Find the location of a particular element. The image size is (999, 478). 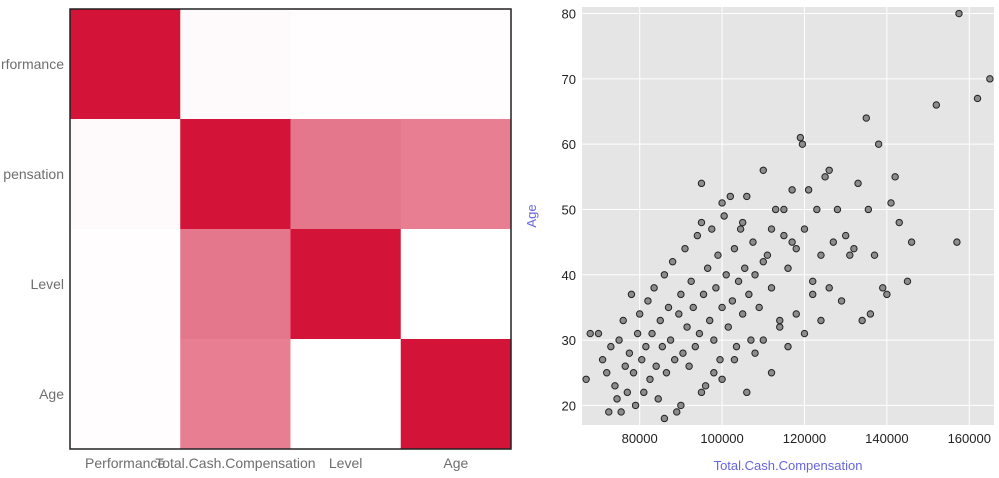

y-tick-label: 20 is located at coordinates (569, 405).